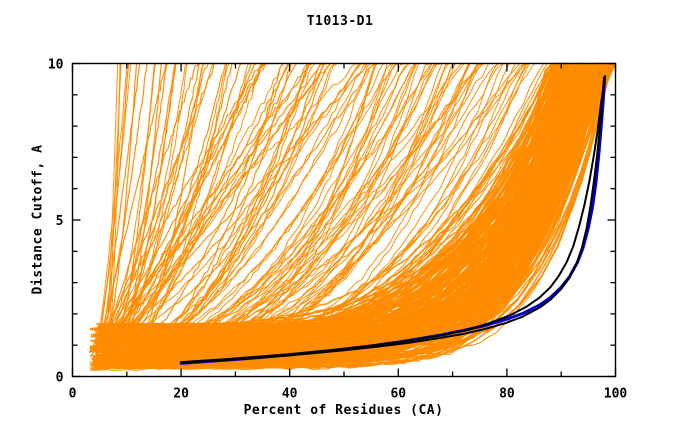 The height and width of the screenshot is (440, 680). What do you see at coordinates (507, 394) in the screenshot?
I see `x-tick-label: 80` at bounding box center [507, 394].